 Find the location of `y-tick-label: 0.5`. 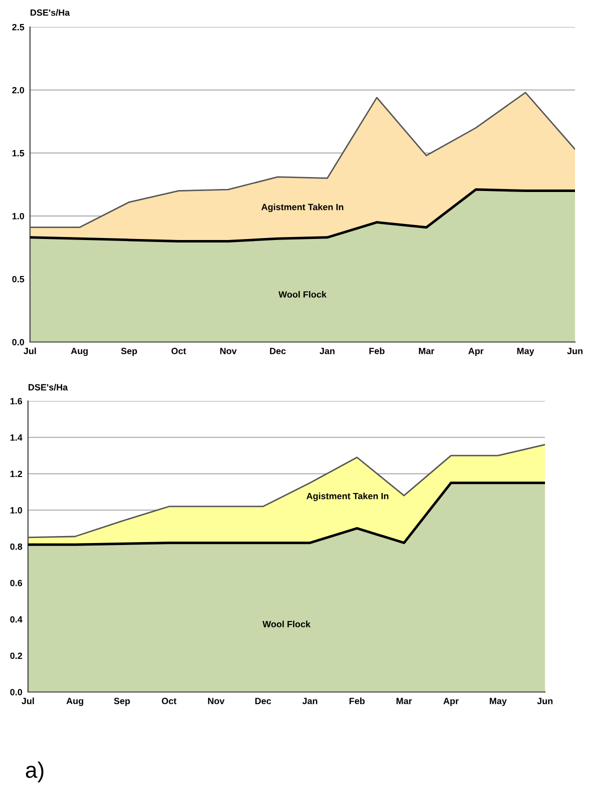

y-tick-label: 0.5 is located at coordinates (18, 279).